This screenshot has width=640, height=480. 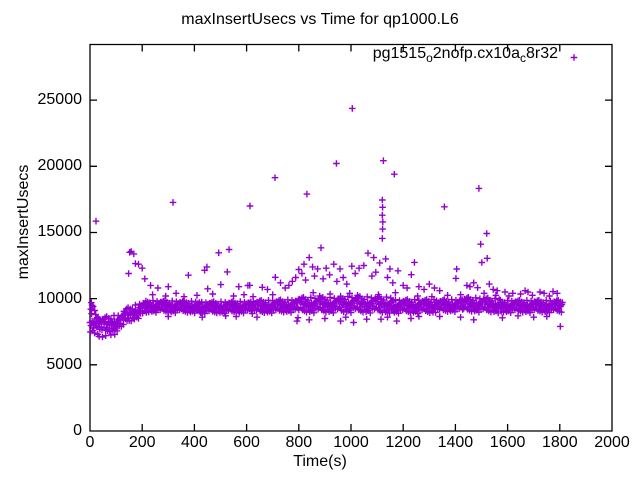 What do you see at coordinates (194, 442) in the screenshot?
I see `x-tick-label: 400` at bounding box center [194, 442].